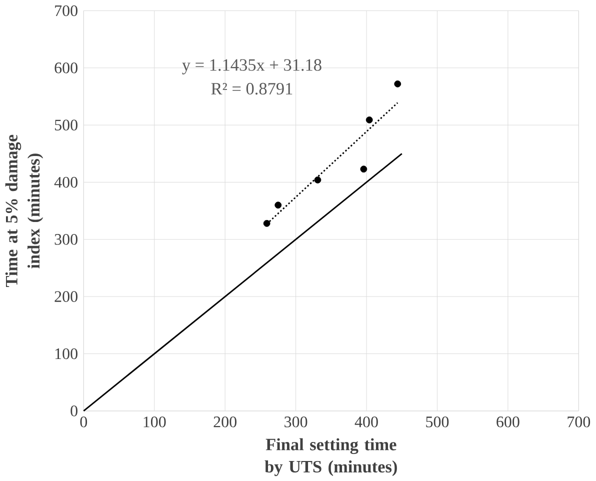 The height and width of the screenshot is (481, 596). Describe the element at coordinates (66, 124) in the screenshot. I see `y-tick-label: 500` at that location.